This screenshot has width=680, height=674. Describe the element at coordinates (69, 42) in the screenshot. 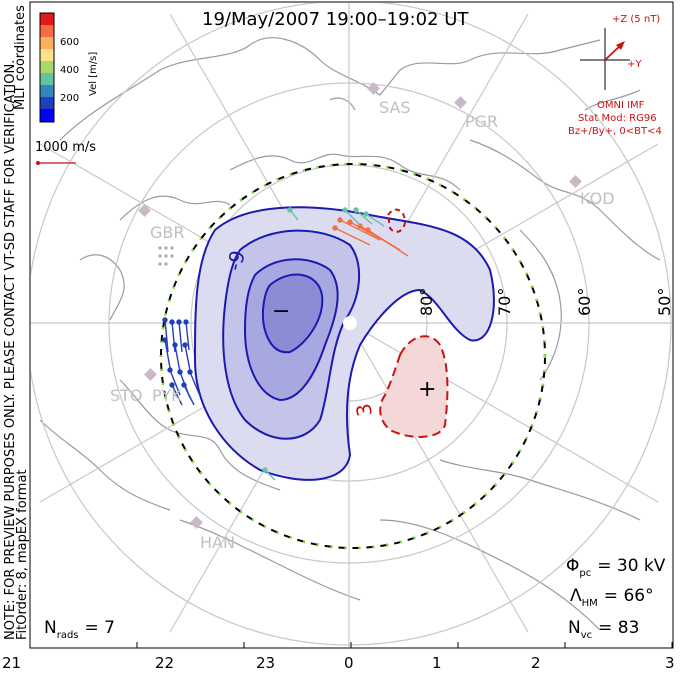

I see `colorbar-tick-600: 600` at that location.